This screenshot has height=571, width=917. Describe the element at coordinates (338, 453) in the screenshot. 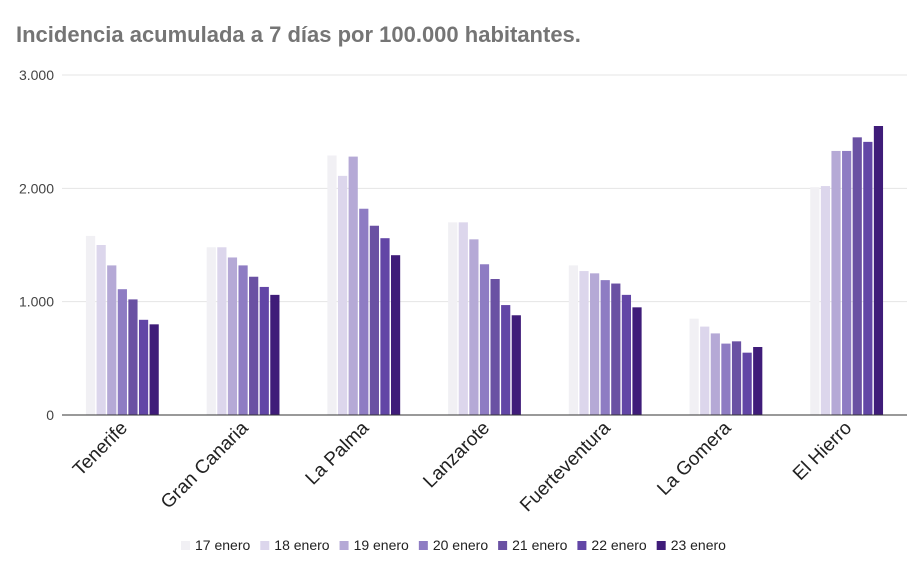

I see `x-tick-label: La Palma` at that location.